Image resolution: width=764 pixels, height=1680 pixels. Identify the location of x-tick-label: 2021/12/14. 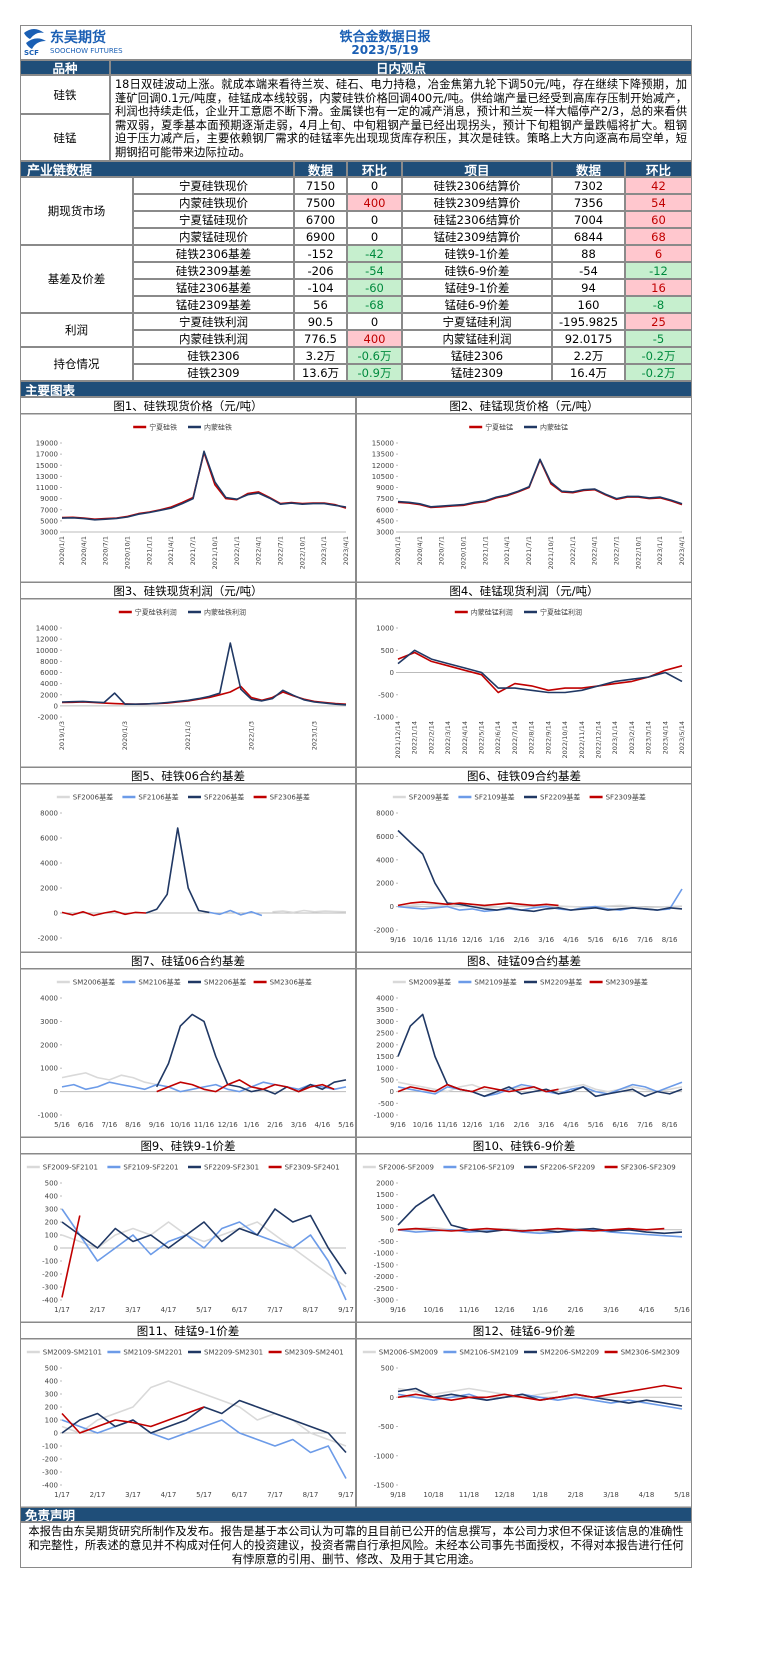
(398, 739).